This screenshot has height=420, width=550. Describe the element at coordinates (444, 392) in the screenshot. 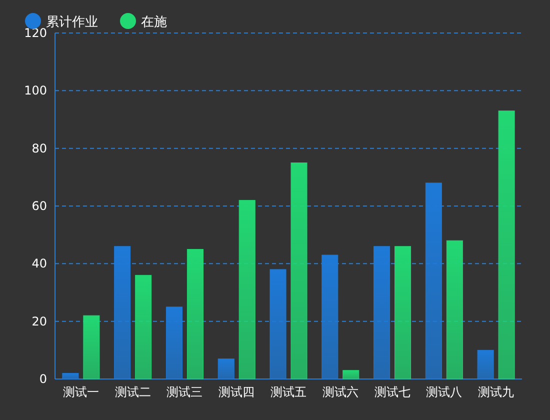

I see `x-tick-label: 测试八` at that location.